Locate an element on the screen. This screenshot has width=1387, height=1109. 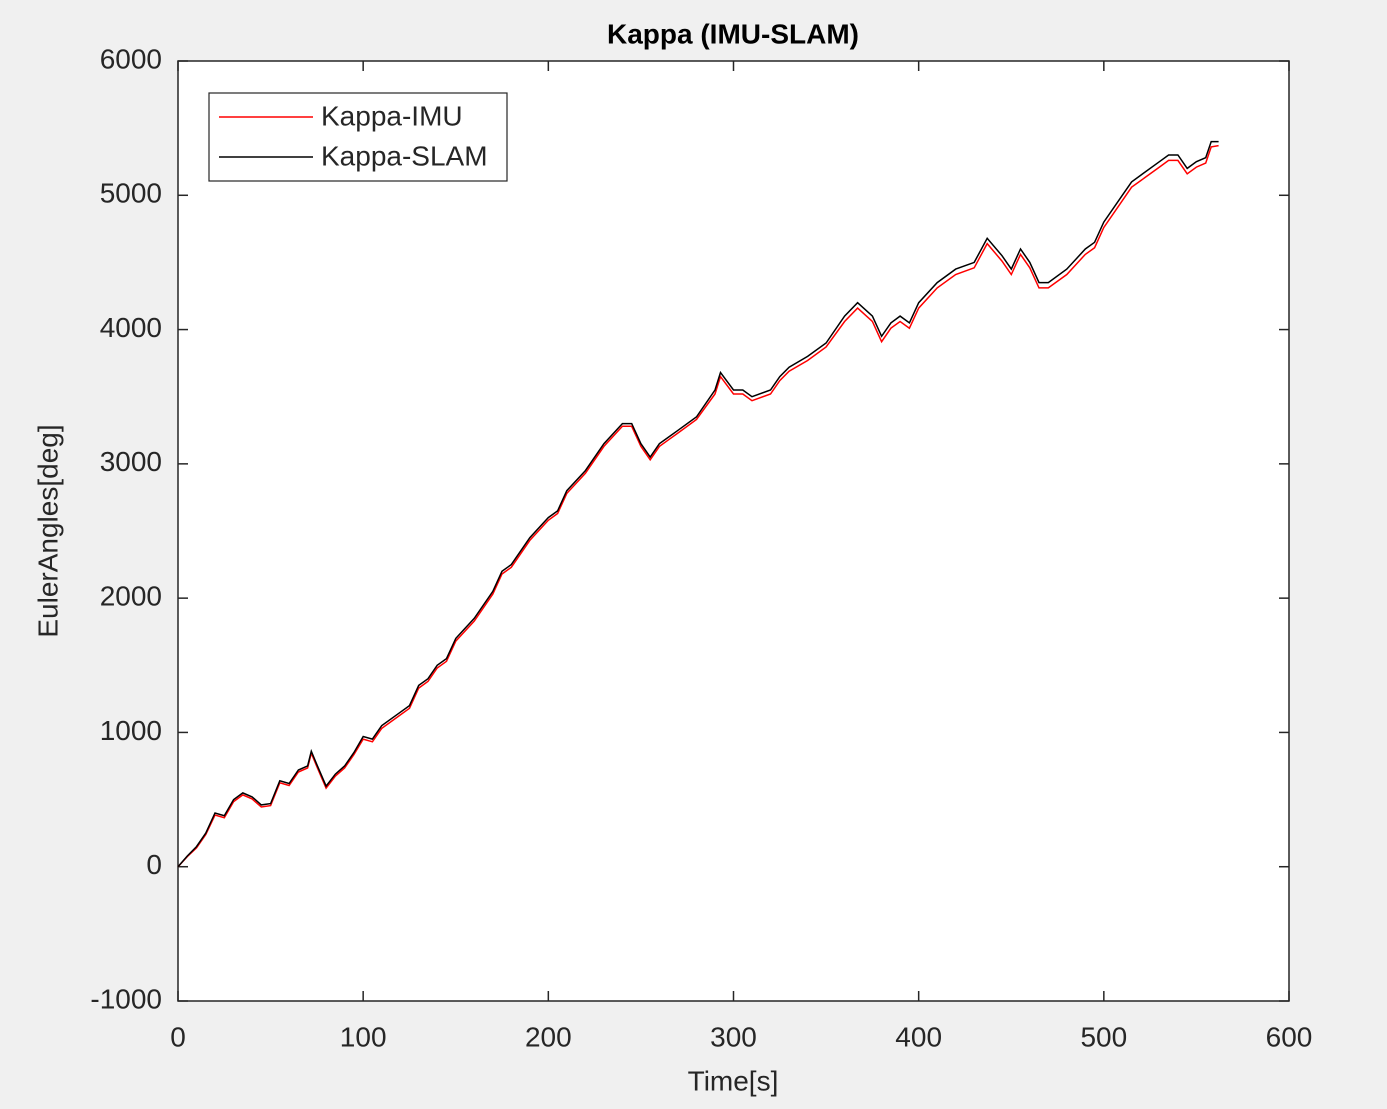
y-tick-label: 6000 is located at coordinates (131, 58).